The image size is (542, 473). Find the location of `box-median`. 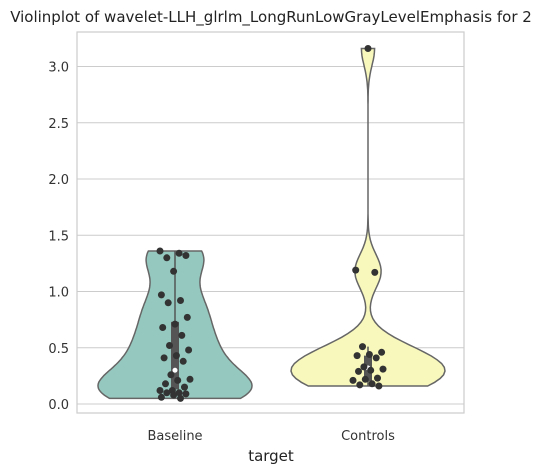

box-median is located at coordinates (175, 370).